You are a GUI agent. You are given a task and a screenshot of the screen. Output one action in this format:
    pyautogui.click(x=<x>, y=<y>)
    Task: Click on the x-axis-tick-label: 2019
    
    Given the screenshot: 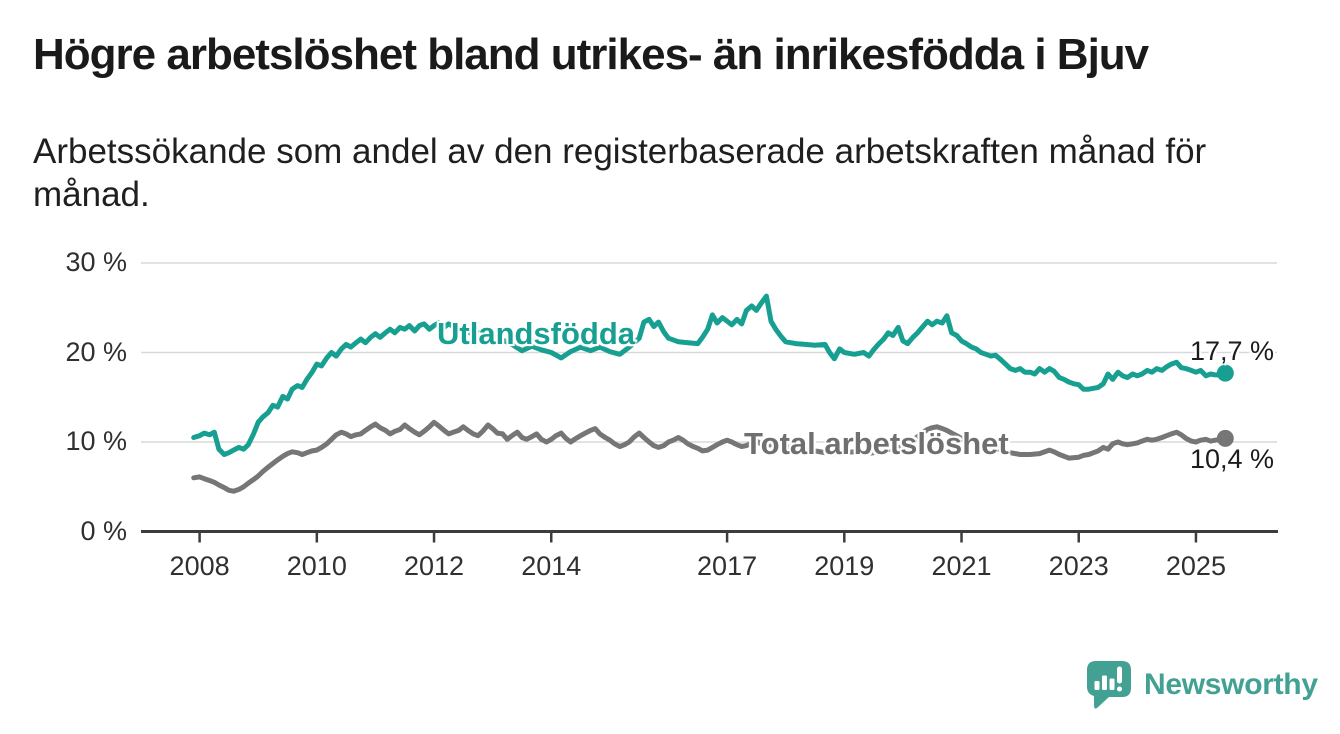 What is the action you would take?
    pyautogui.click(x=844, y=566)
    